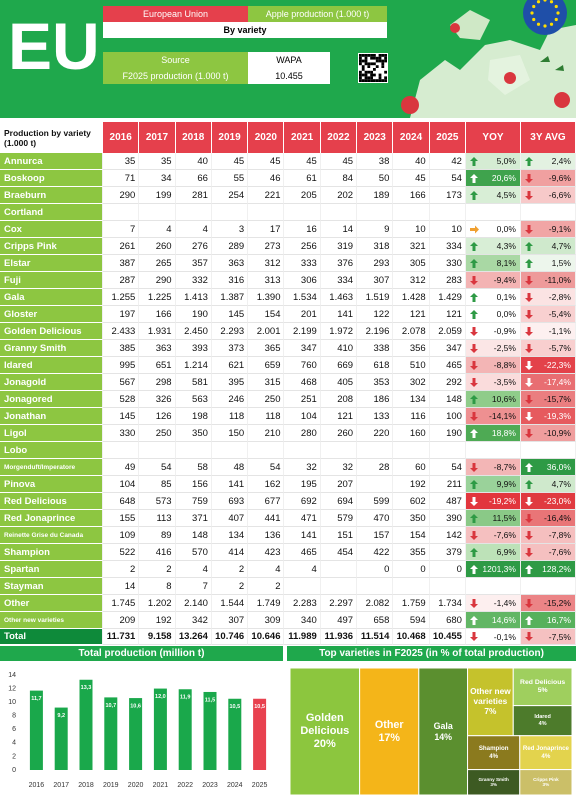  Describe the element at coordinates (157, 314) in the screenshot. I see `production-value: 166` at that location.